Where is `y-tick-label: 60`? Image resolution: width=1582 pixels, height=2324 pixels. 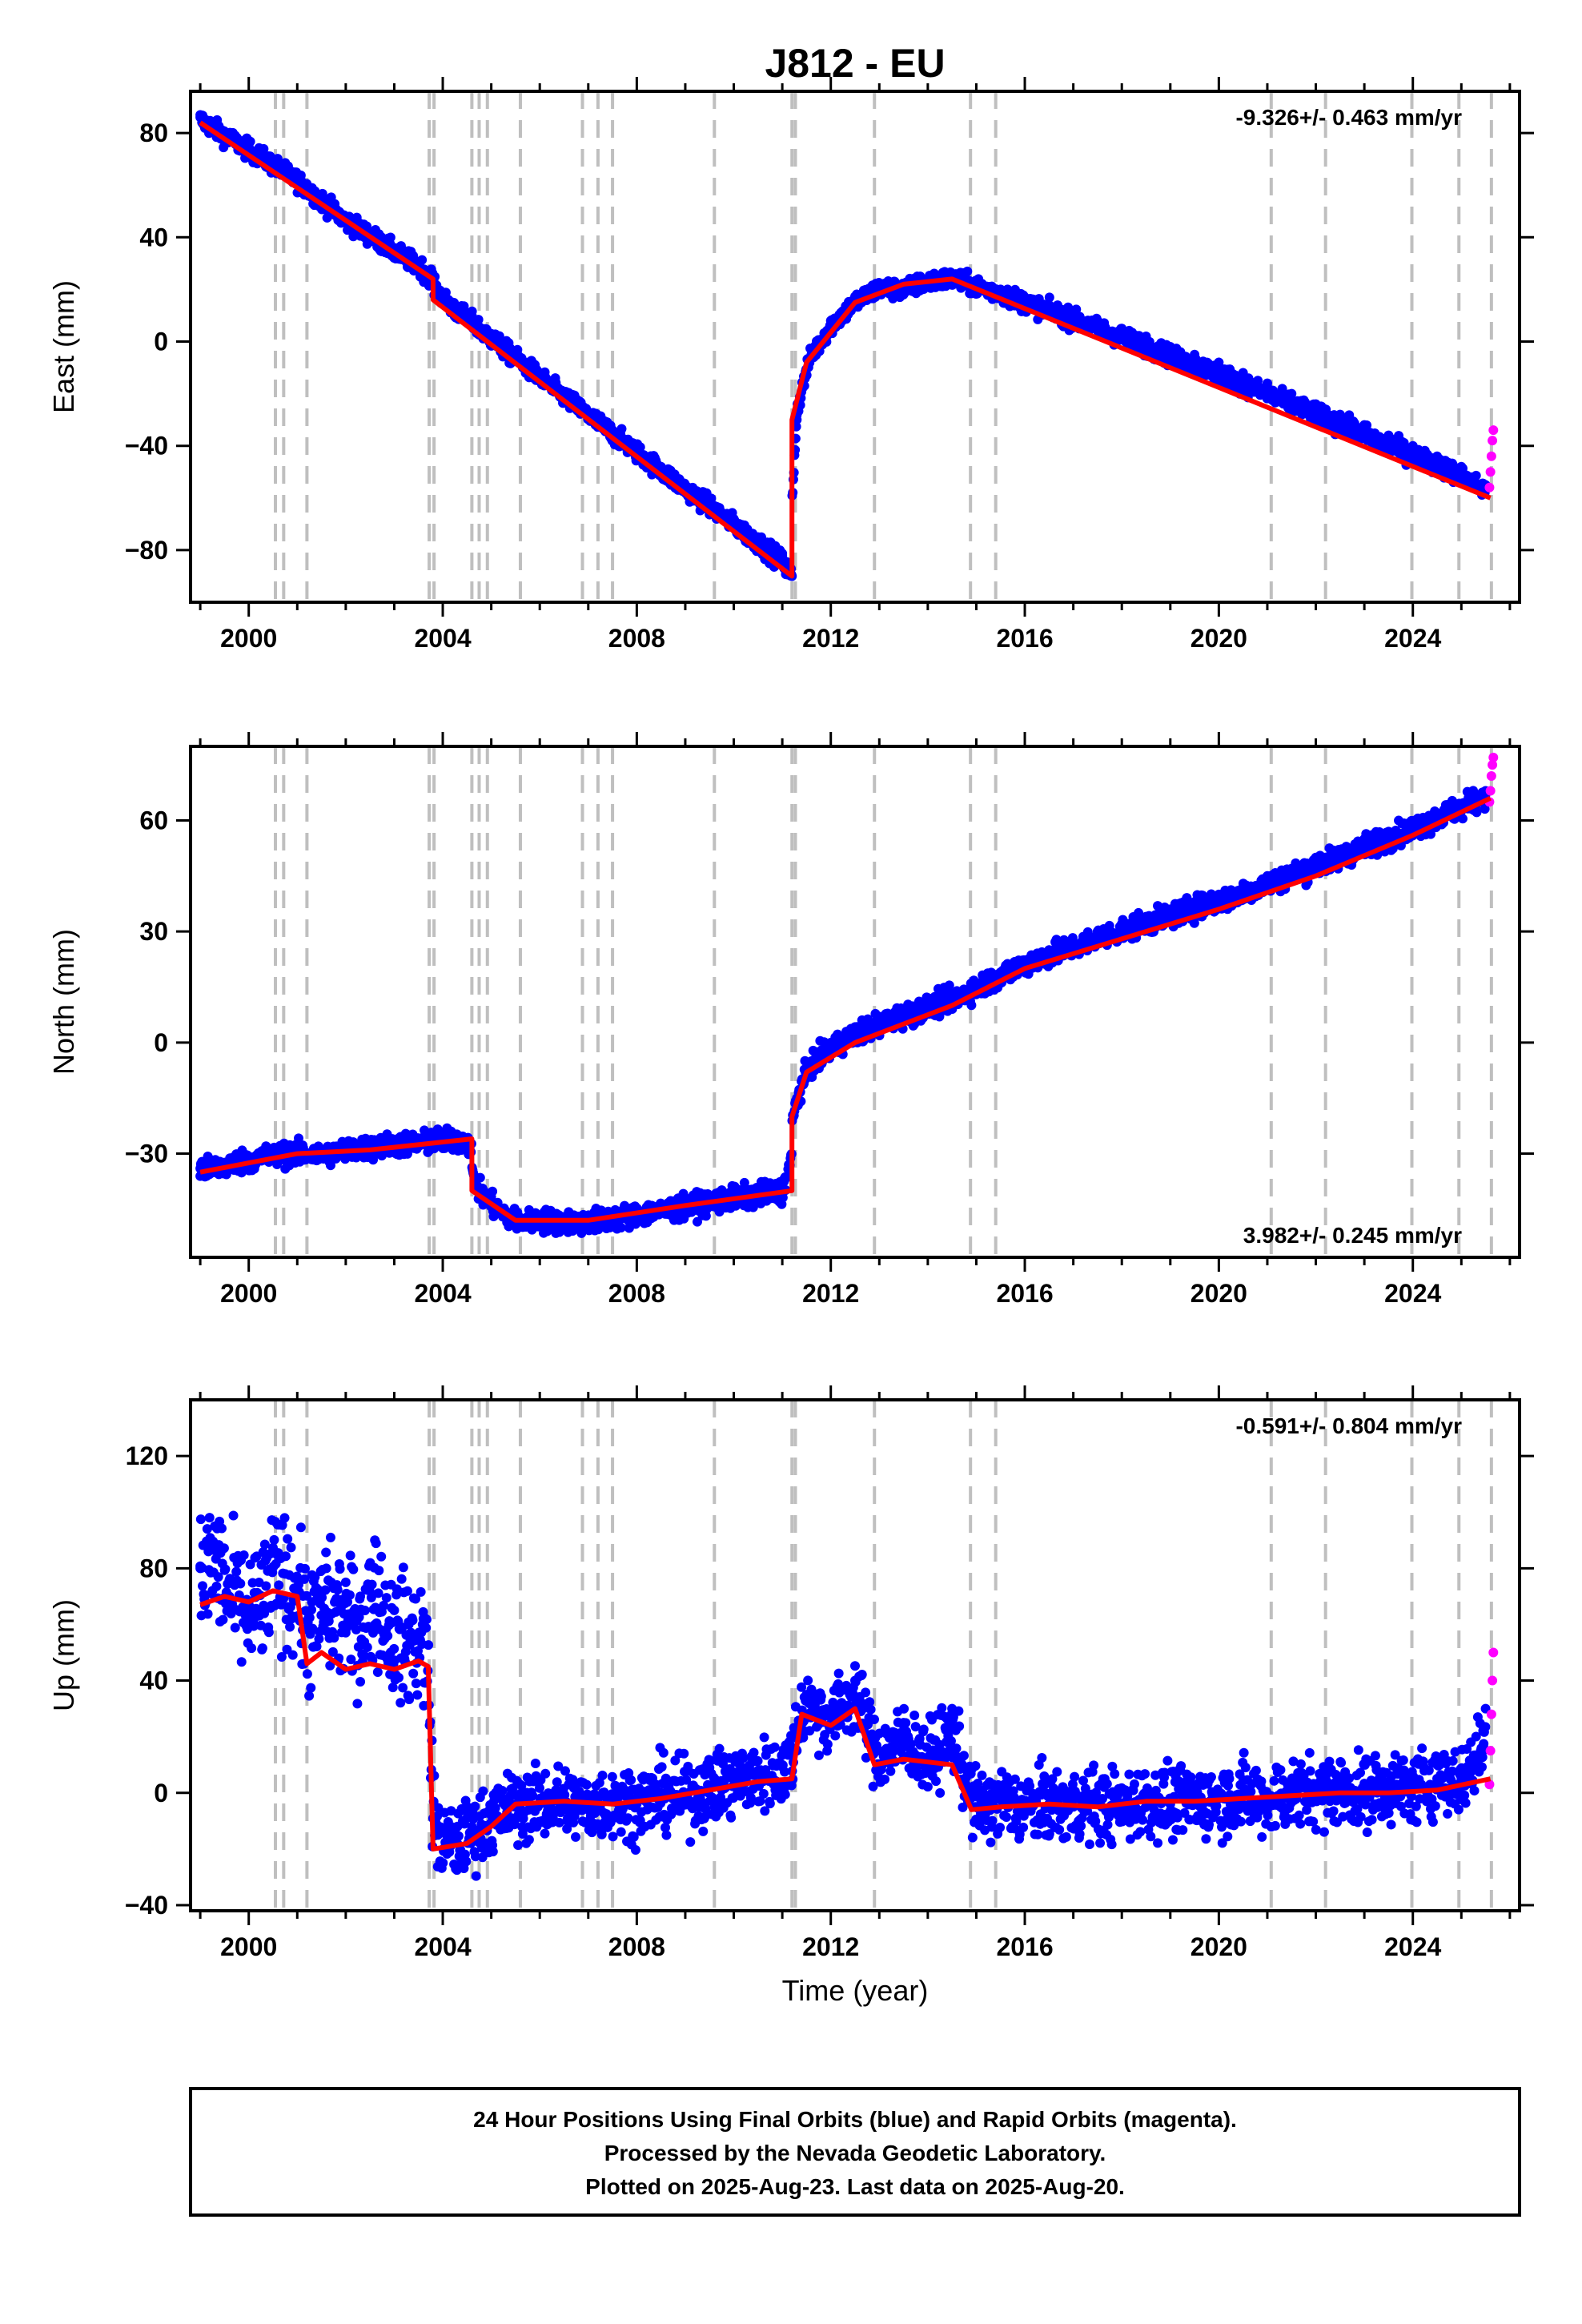 y-tick-label: 60 is located at coordinates (154, 820).